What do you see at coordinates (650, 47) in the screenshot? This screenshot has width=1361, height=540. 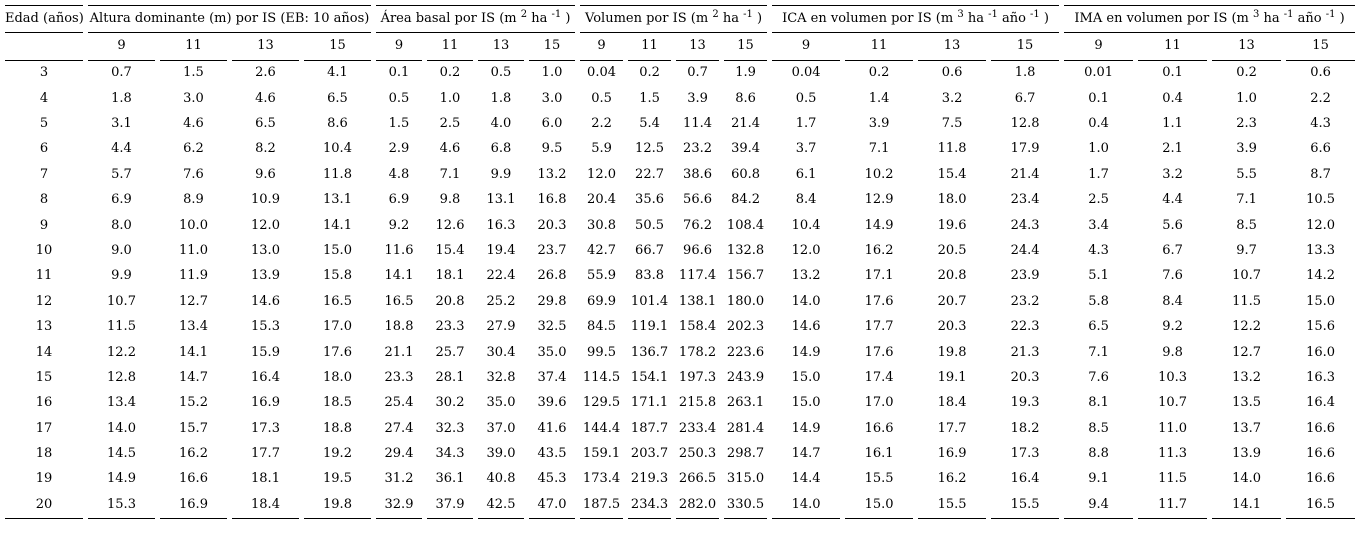 I see `subheader-cell-g2-is11: 11` at bounding box center [650, 47].